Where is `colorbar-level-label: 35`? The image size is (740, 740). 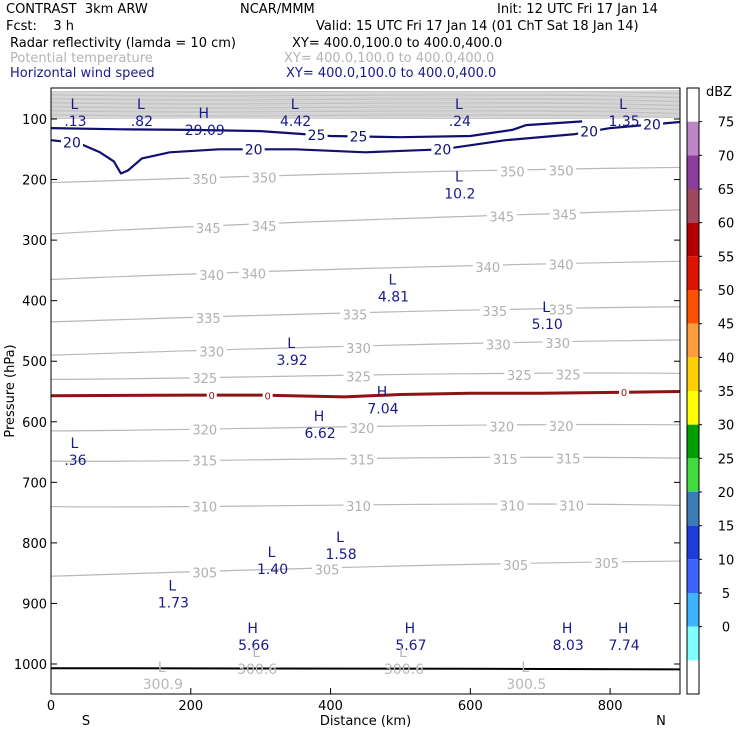
colorbar-level-label: 35 is located at coordinates (726, 392).